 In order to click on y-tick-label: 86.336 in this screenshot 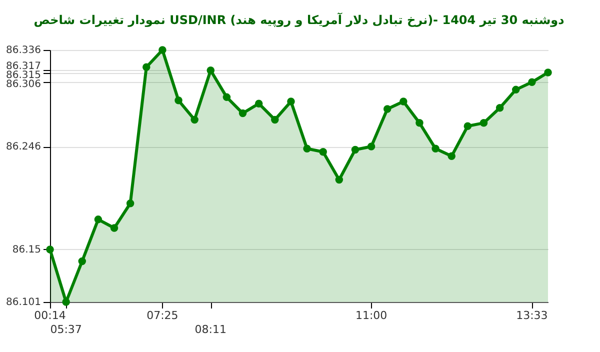, I will do `click(23, 50)`.